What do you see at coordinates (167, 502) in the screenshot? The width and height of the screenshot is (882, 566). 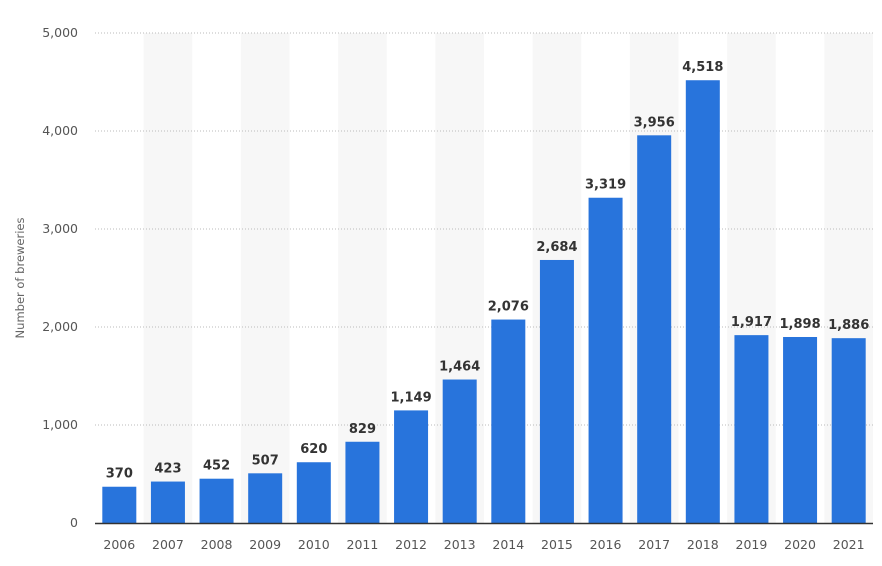 I see `bar-2007` at bounding box center [167, 502].